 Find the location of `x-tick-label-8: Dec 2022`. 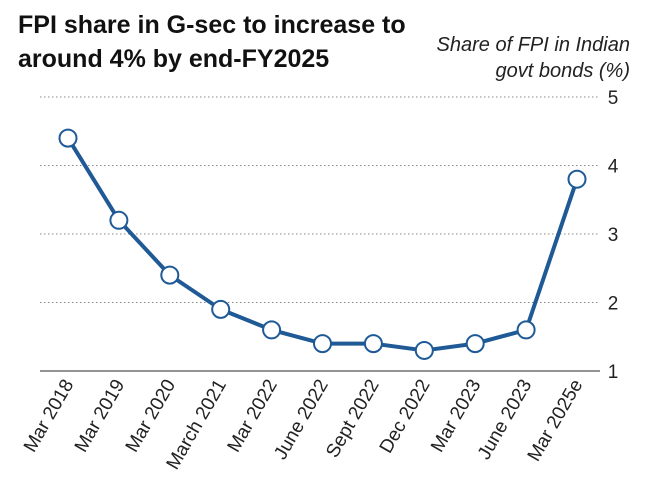

x-tick-label-8: Dec 2022 is located at coordinates (405, 416).